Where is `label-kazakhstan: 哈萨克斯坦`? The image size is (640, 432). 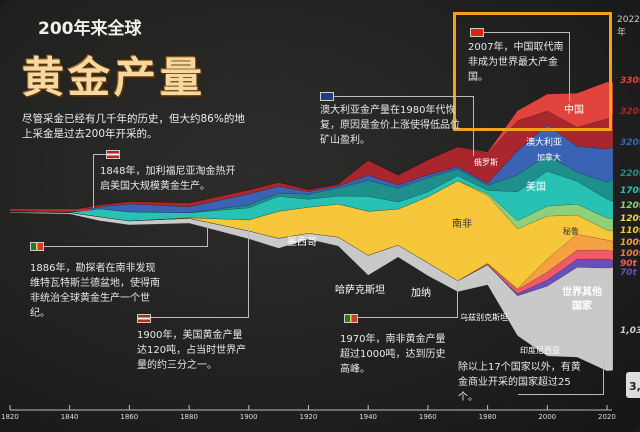 label-kazakhstan: 哈萨克斯坦 is located at coordinates (360, 290).